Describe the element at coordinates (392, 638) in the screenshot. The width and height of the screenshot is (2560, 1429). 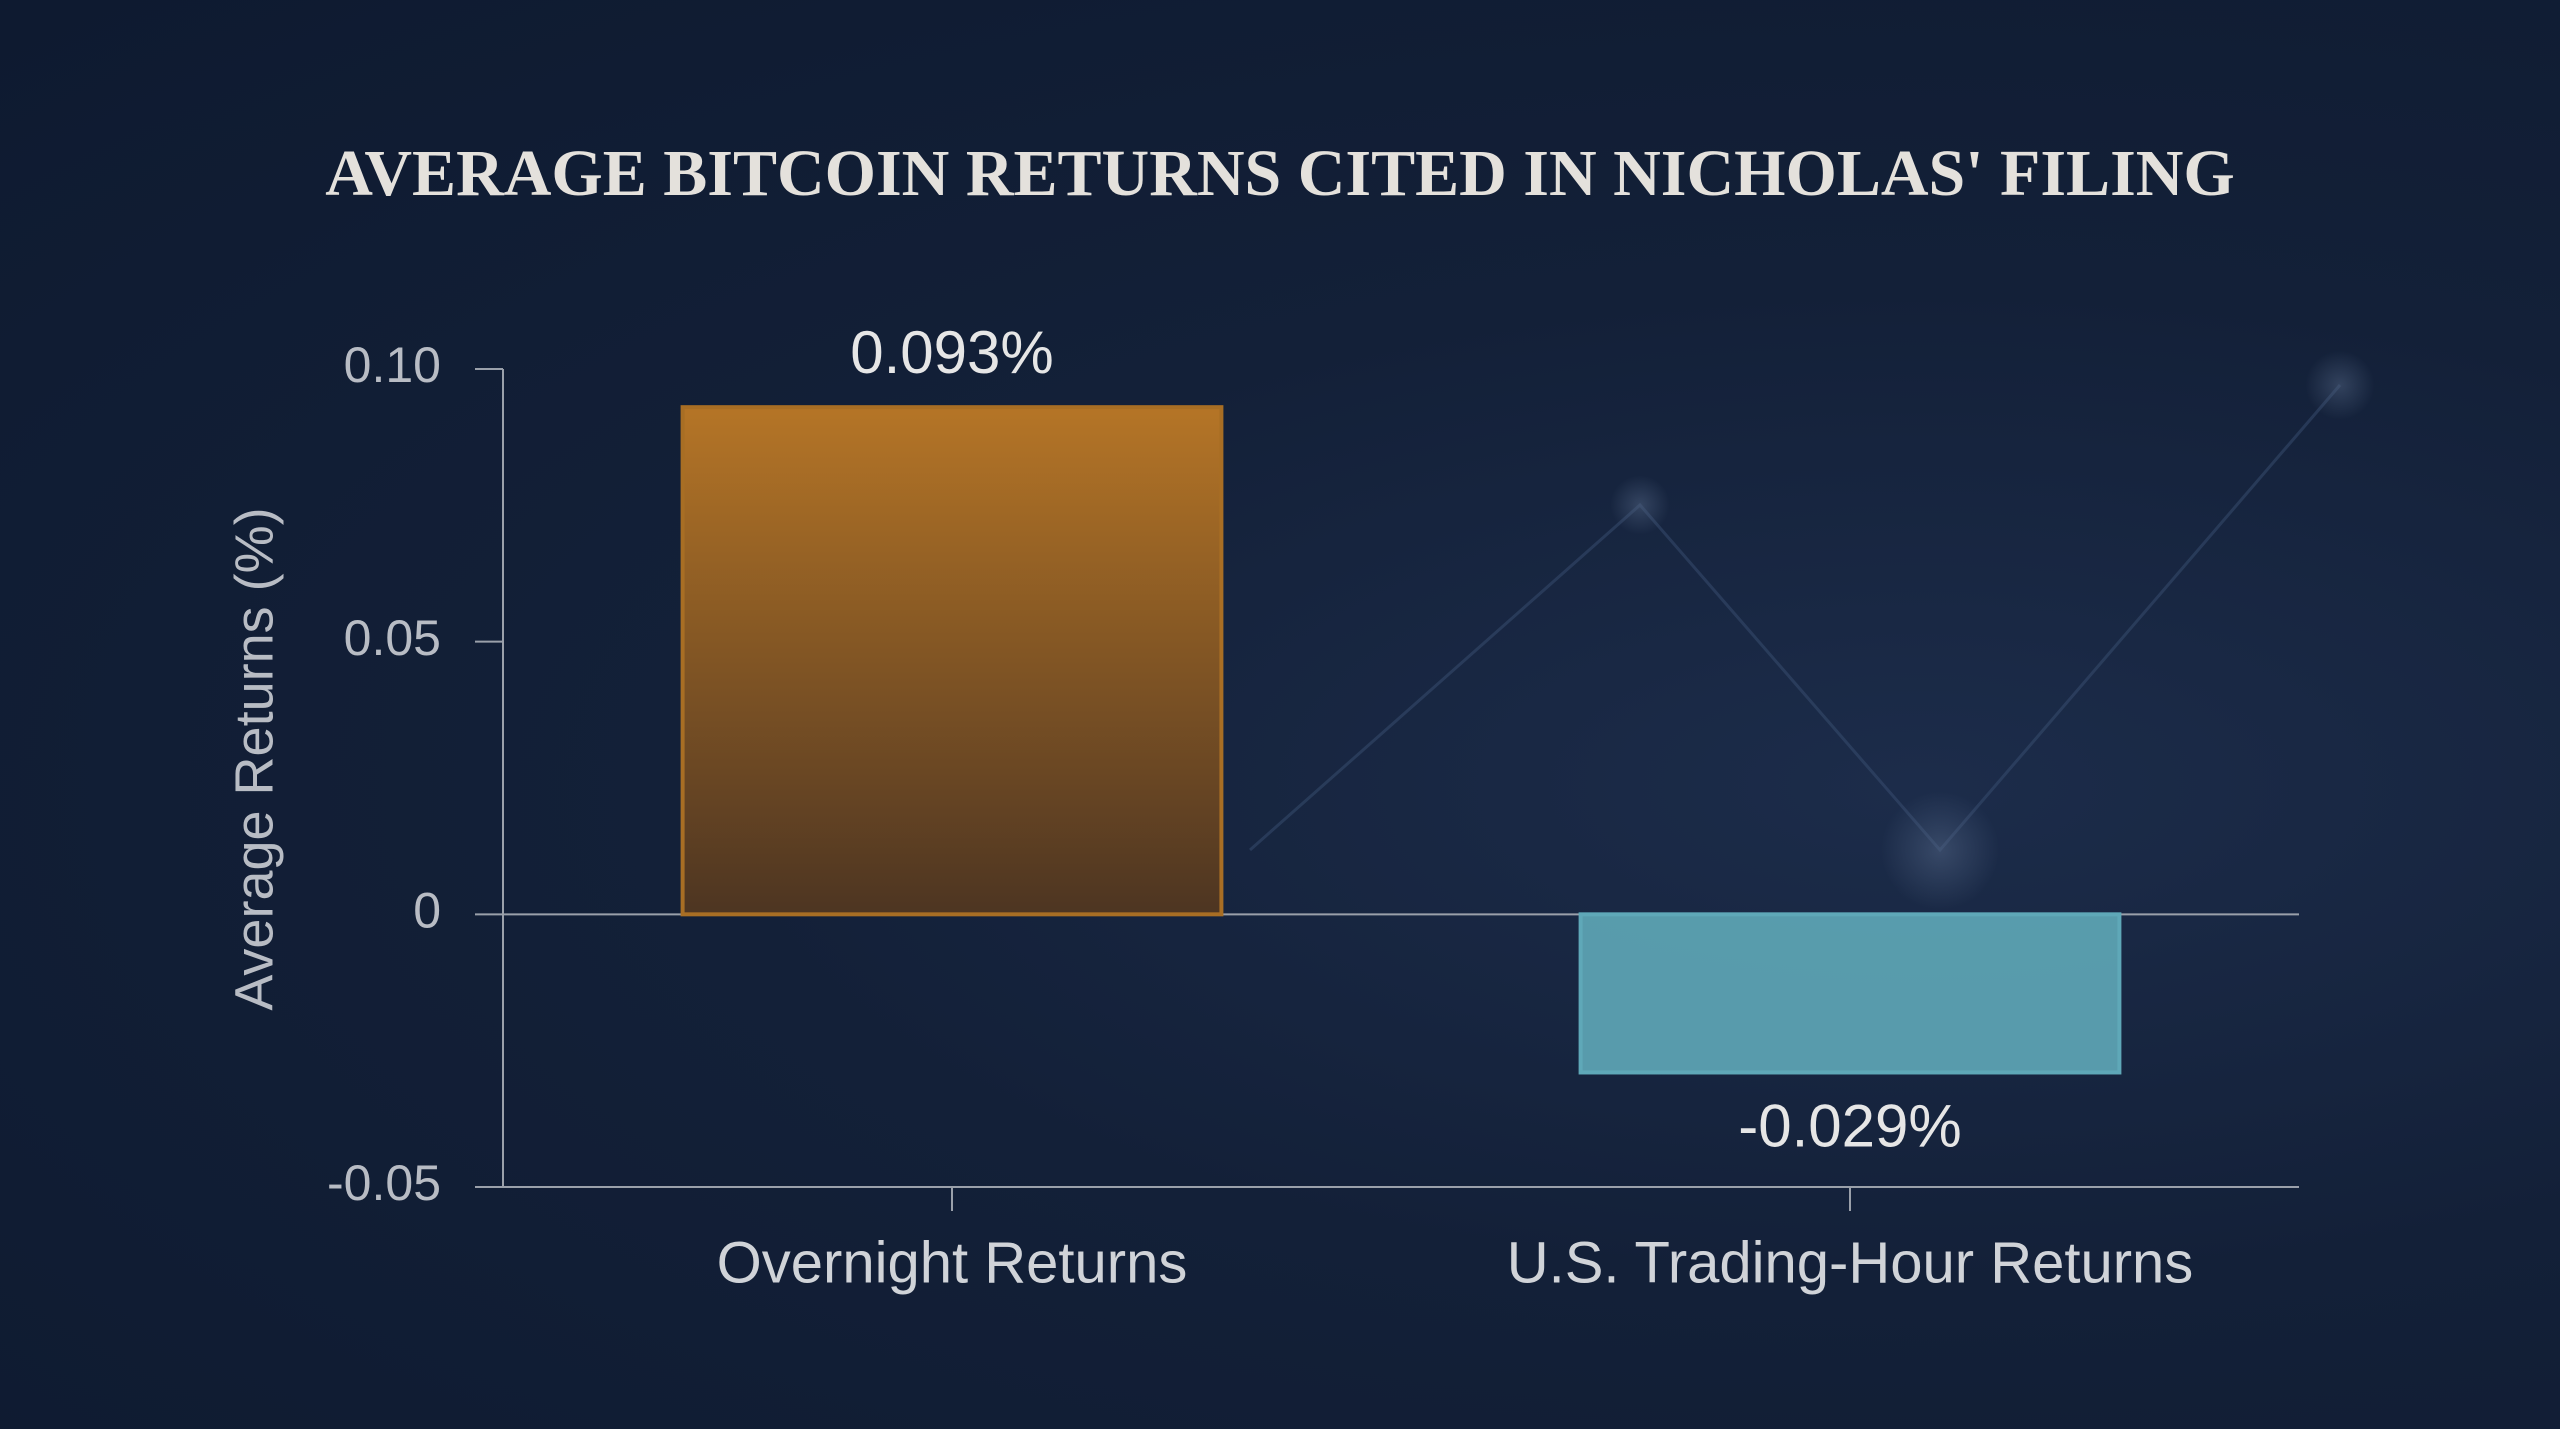
I see `y-tick-label: 0.05` at that location.